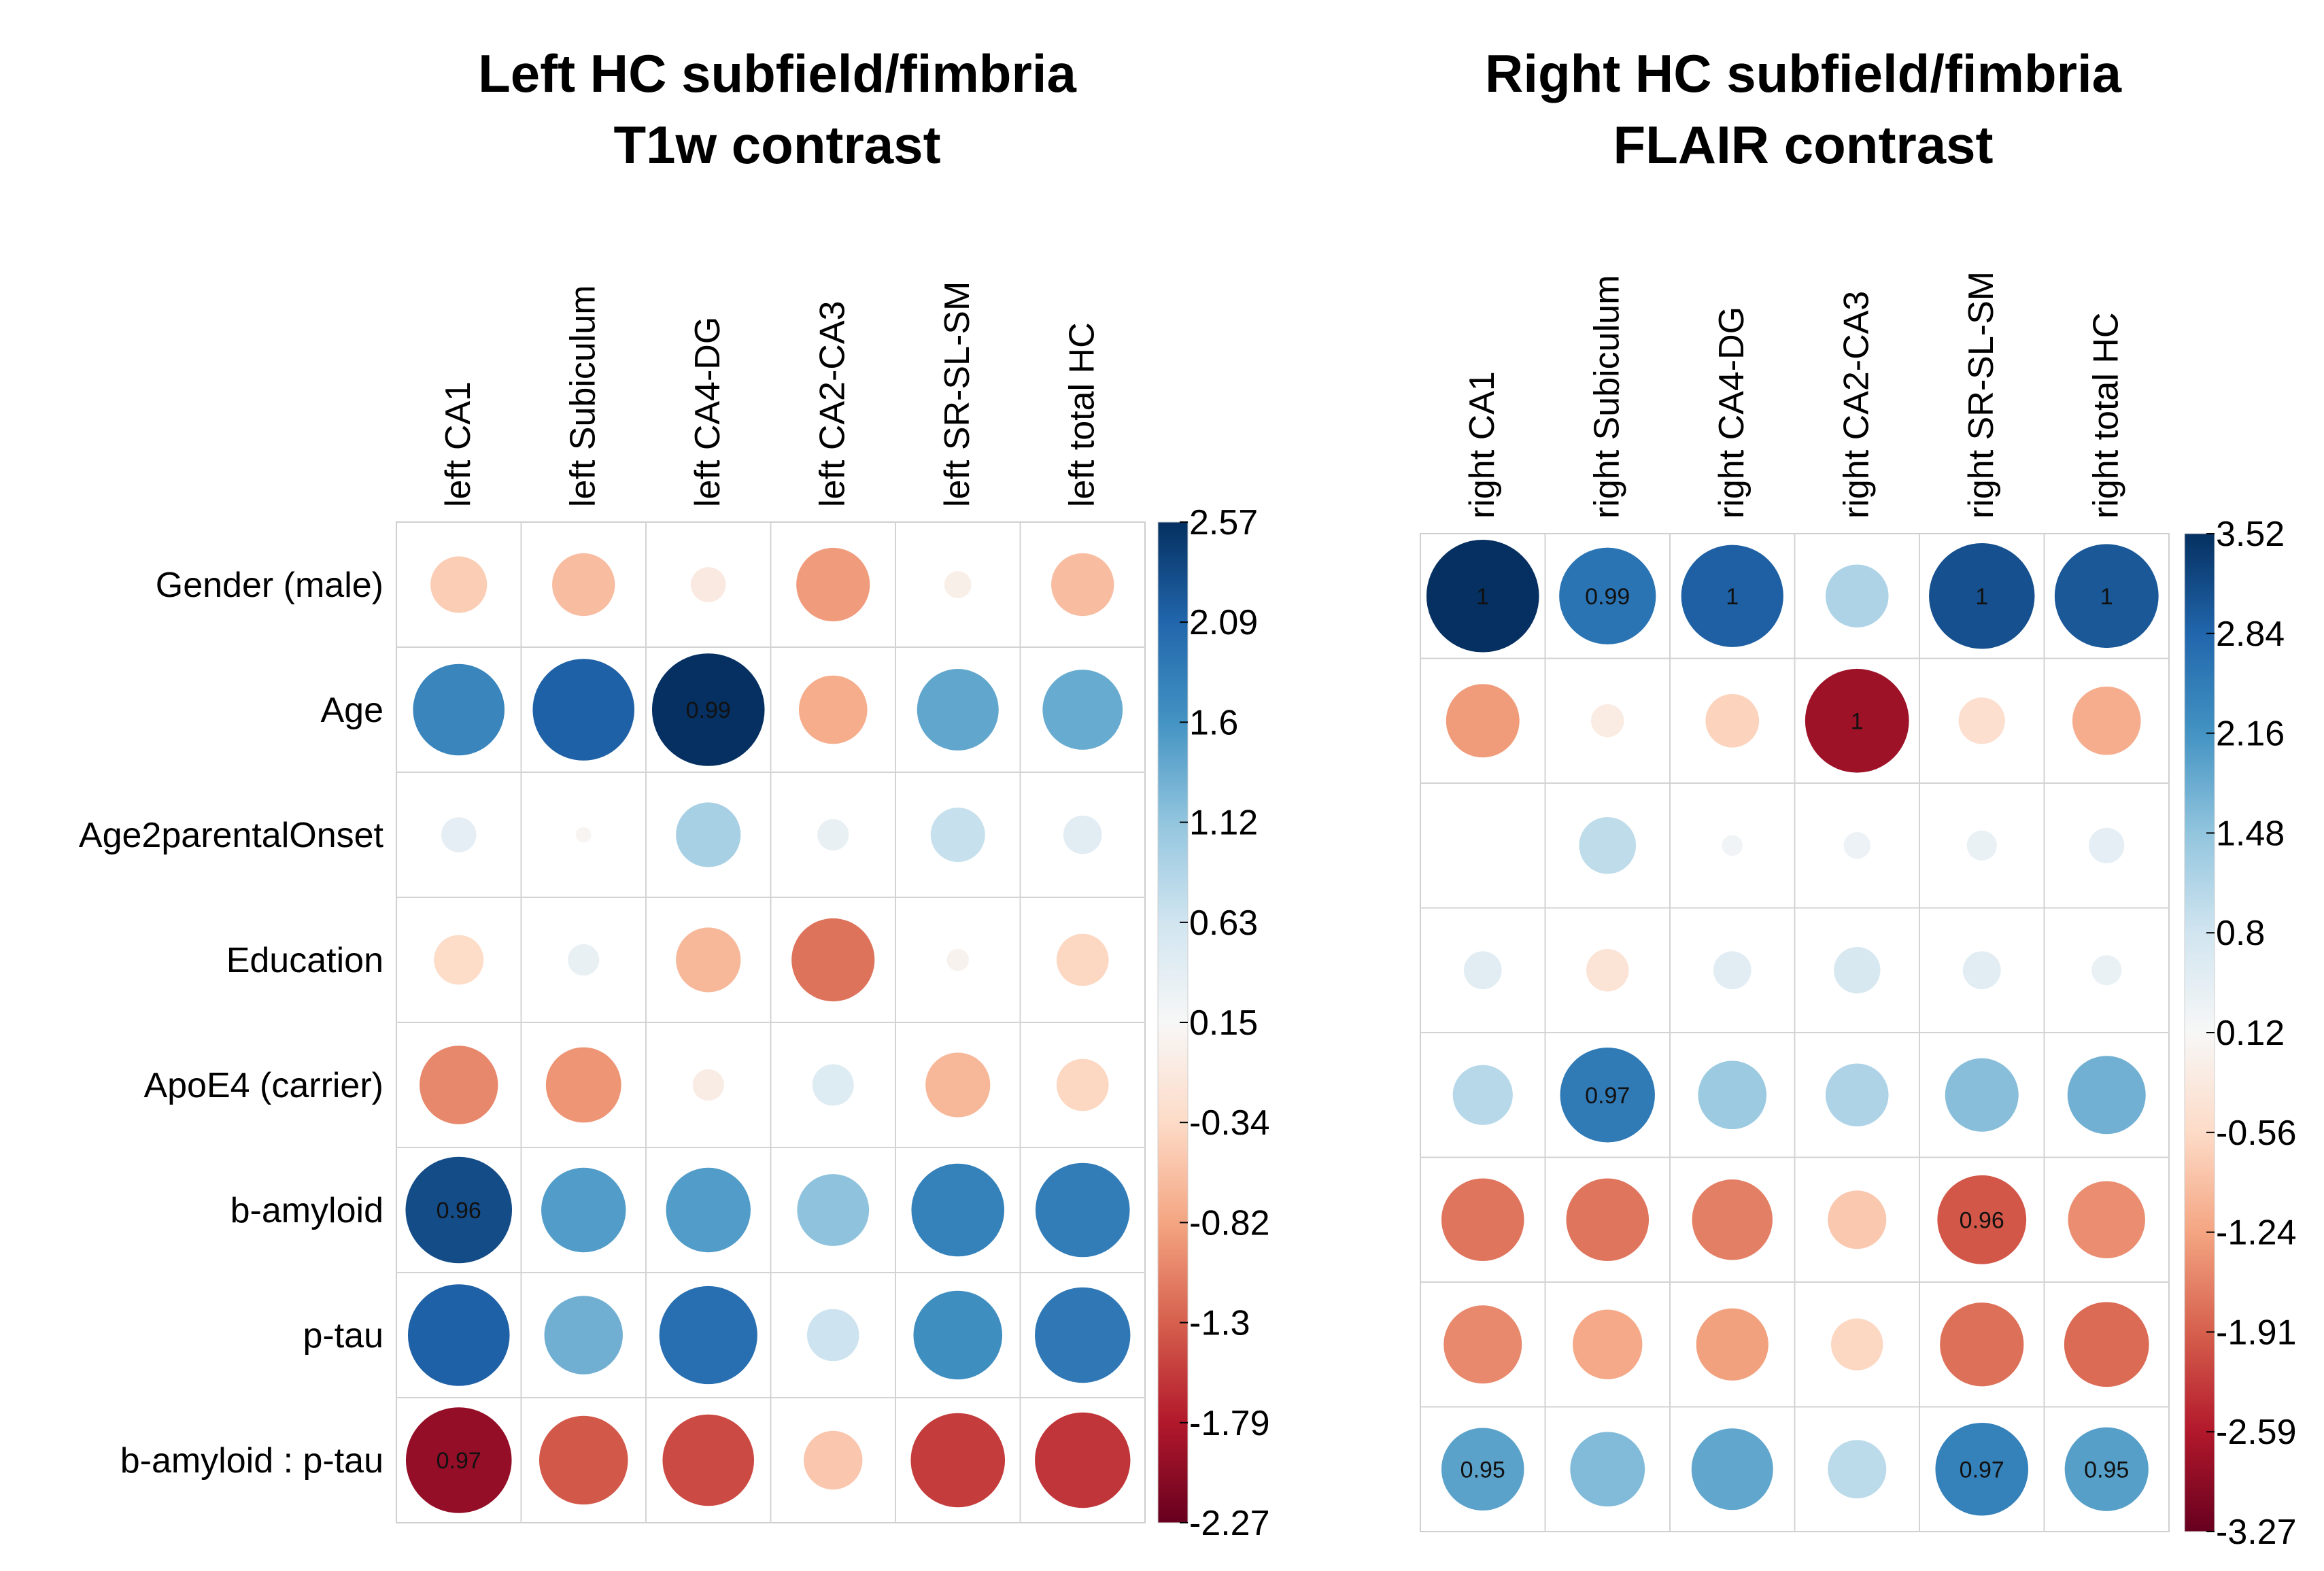 The image size is (2324, 1571). What do you see at coordinates (304, 960) in the screenshot?
I see `row-label: Education` at bounding box center [304, 960].